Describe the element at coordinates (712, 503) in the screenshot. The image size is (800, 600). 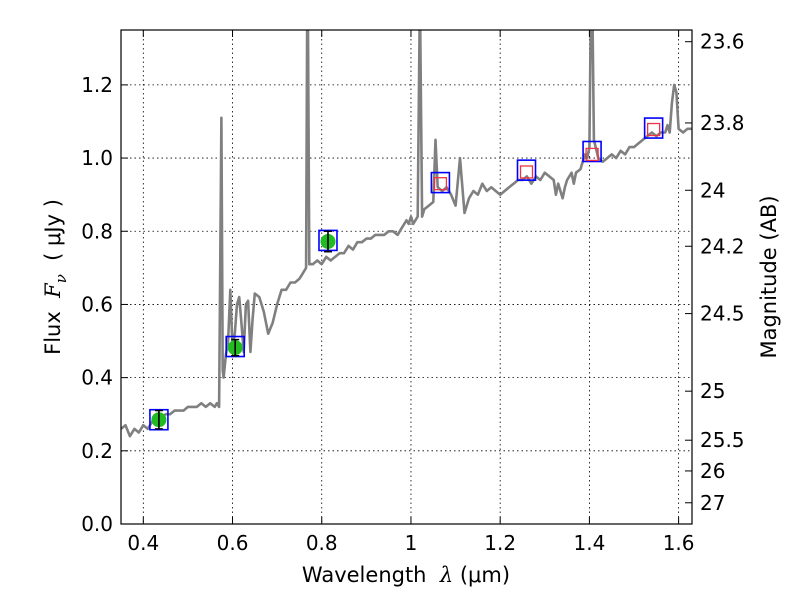
I see `y2-tick-label: 27` at that location.